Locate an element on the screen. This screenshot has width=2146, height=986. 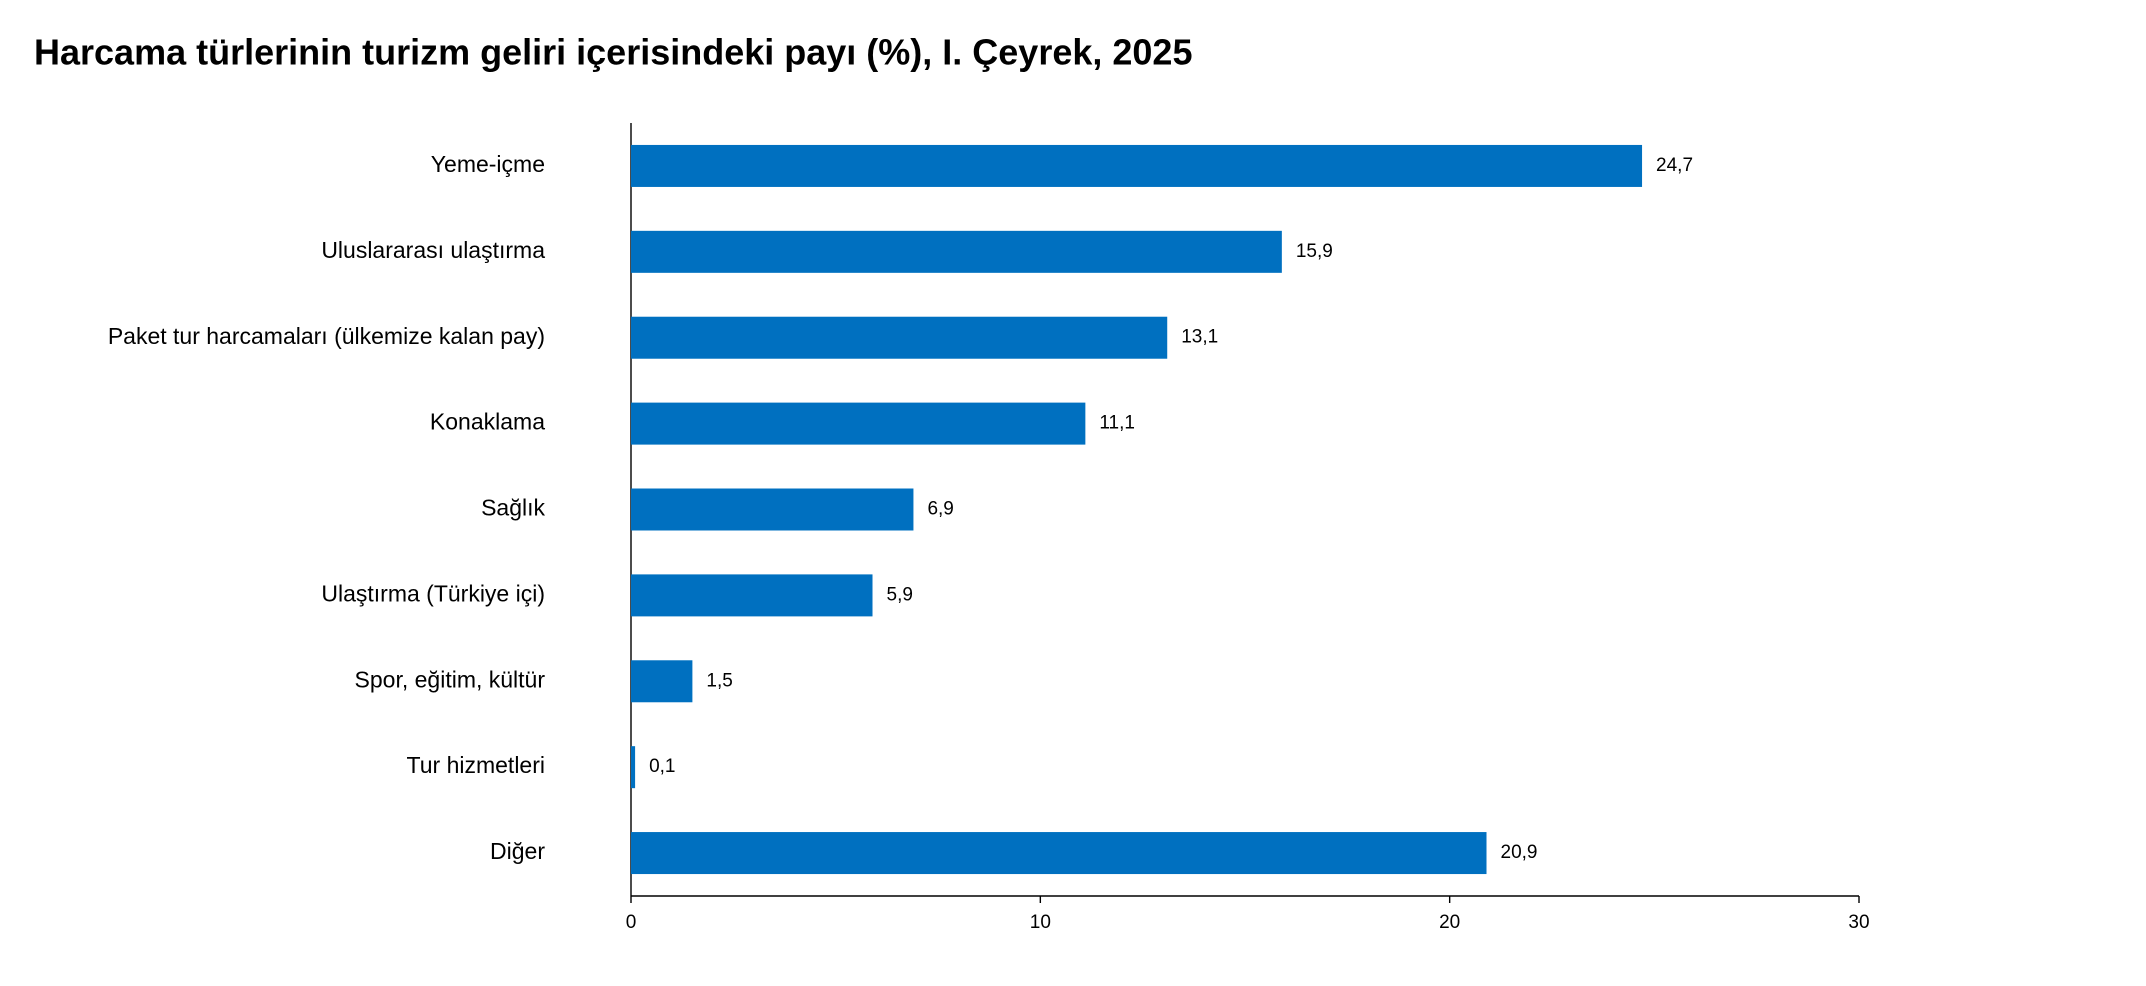
value-label: 6,9 is located at coordinates (940, 509).